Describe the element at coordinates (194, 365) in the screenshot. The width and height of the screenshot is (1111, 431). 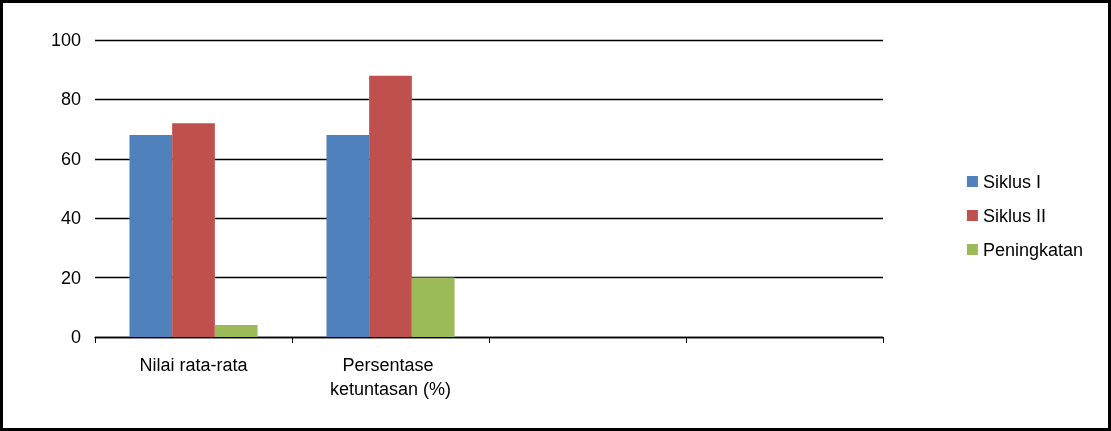
I see `x-tick-label: Nilai rata-rata` at that location.